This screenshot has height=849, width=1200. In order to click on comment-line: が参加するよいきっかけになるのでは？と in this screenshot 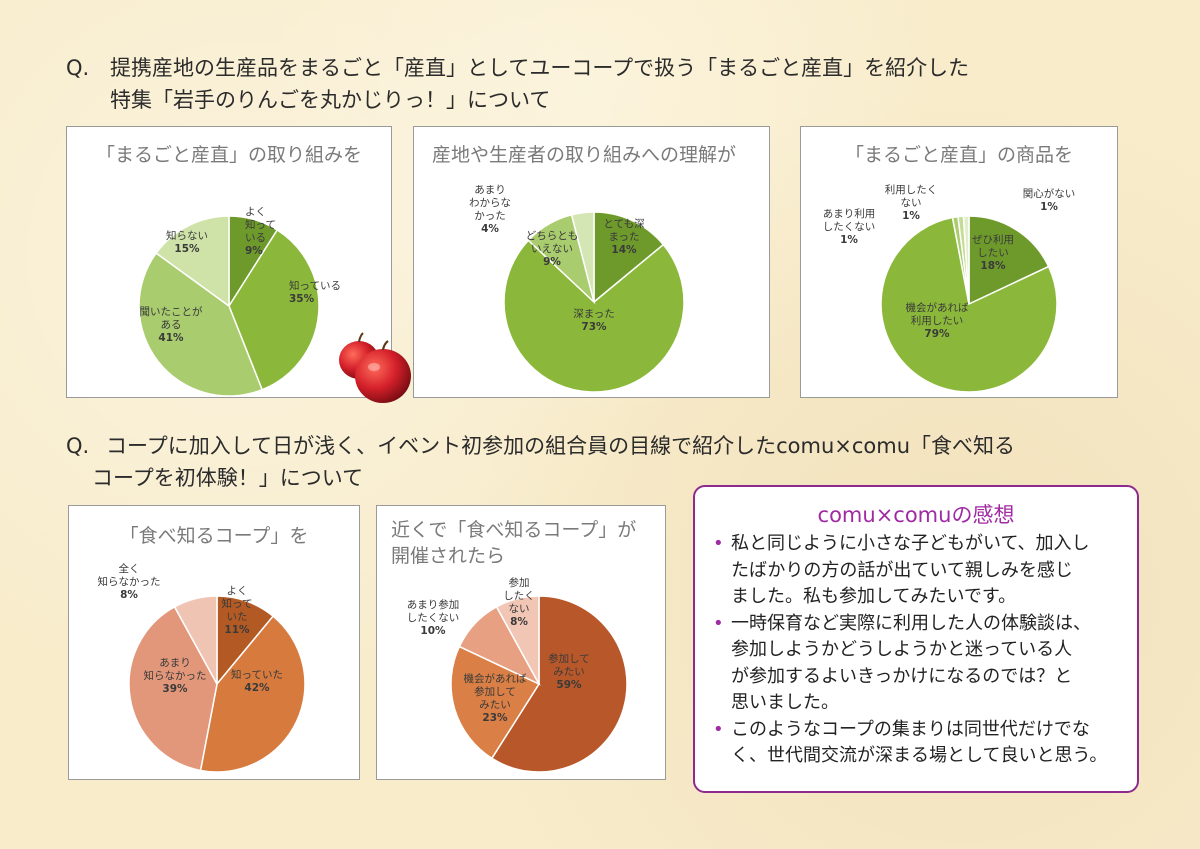, I will do `click(902, 676)`.